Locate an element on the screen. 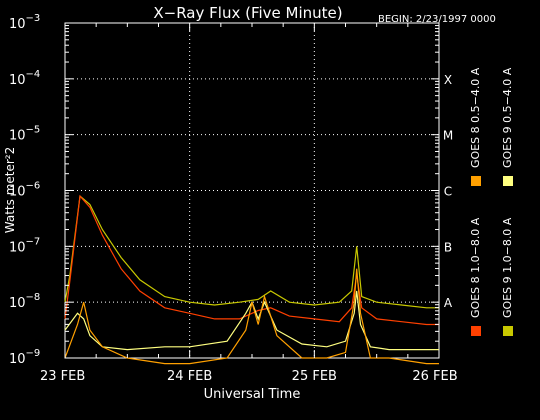  x-tick-label-1: 24 FEB is located at coordinates (189, 376).